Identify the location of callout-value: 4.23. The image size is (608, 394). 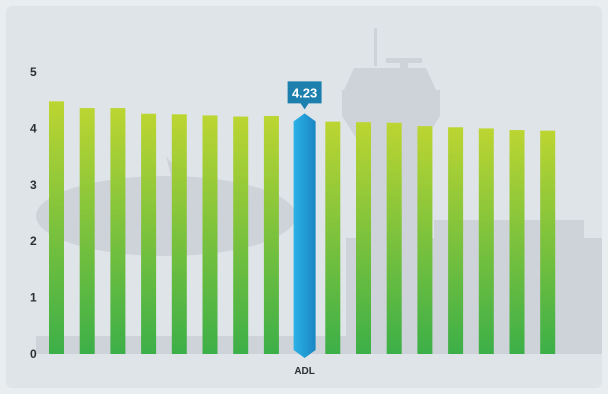
(304, 92).